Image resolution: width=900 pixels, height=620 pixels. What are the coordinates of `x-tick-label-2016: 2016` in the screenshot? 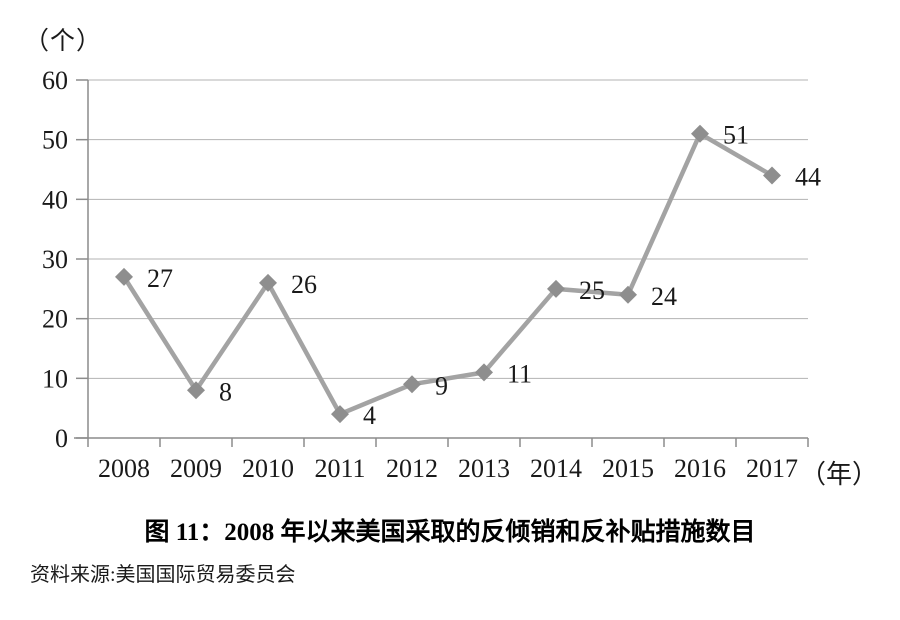 It's located at (700, 468).